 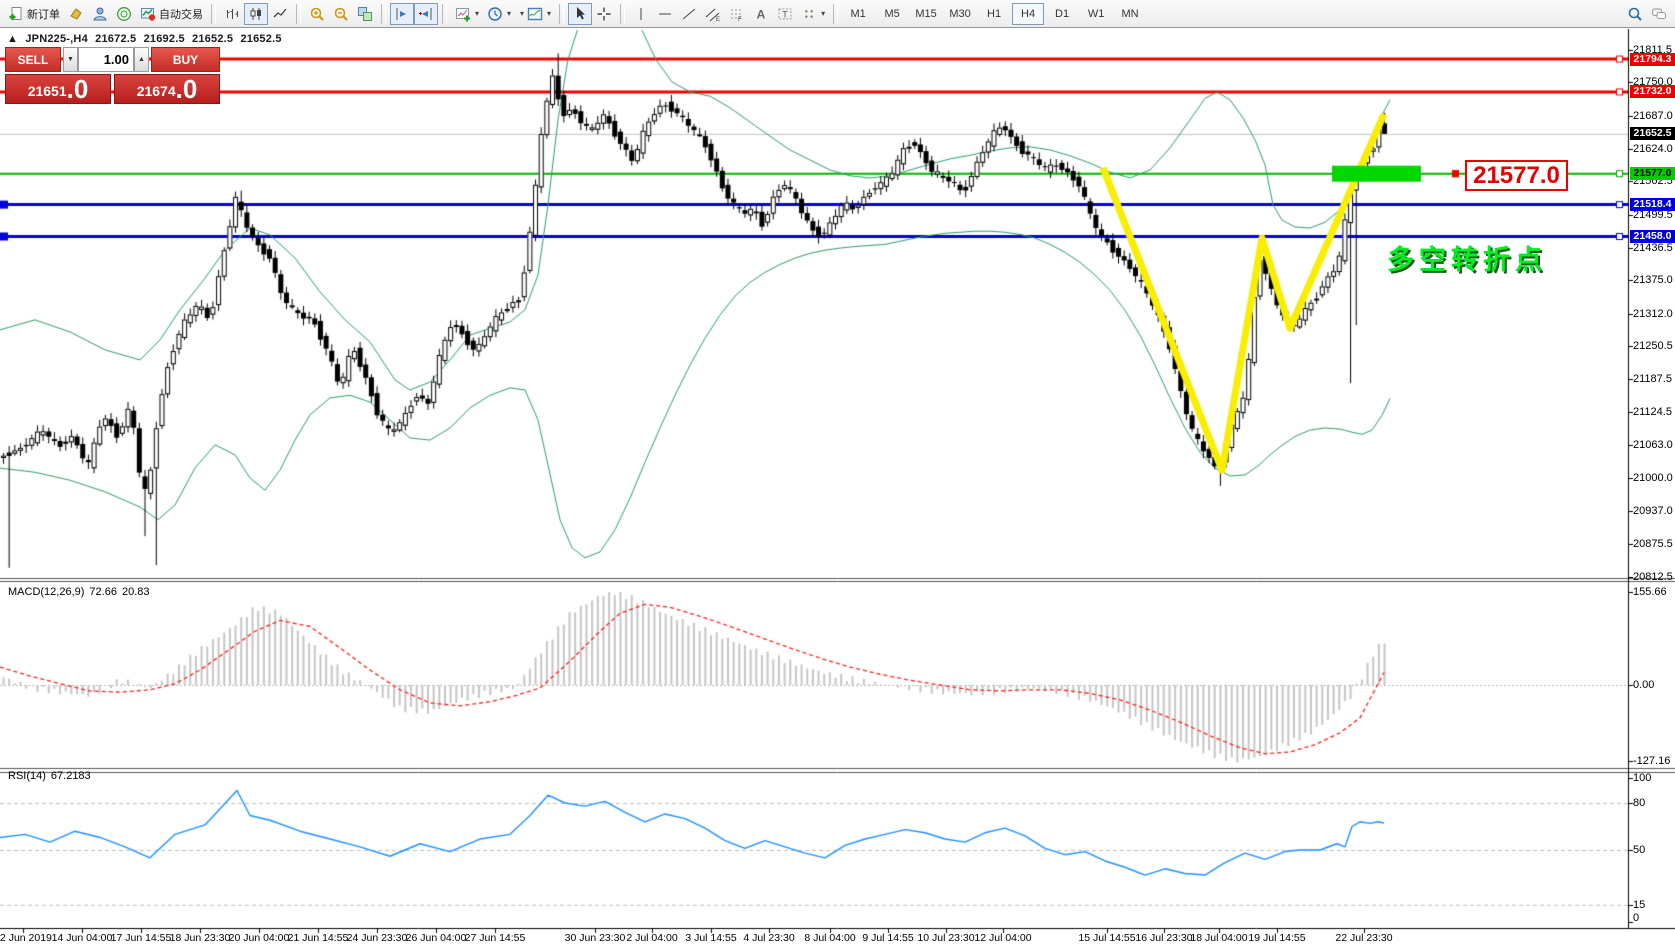 I want to click on sell-price-pips: .0, so click(x=77, y=89).